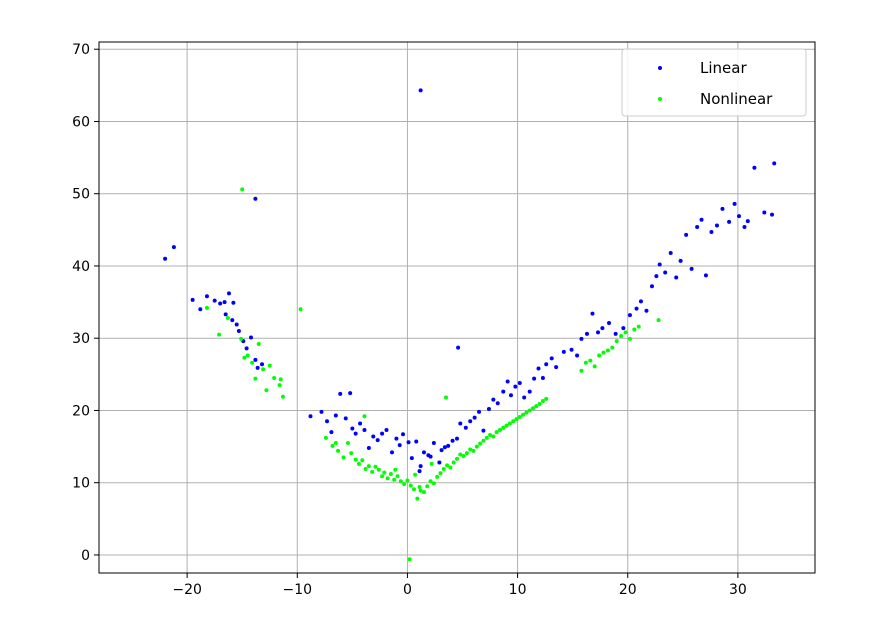 This screenshot has height=632, width=881. I want to click on x-tick-label: −10, so click(298, 590).